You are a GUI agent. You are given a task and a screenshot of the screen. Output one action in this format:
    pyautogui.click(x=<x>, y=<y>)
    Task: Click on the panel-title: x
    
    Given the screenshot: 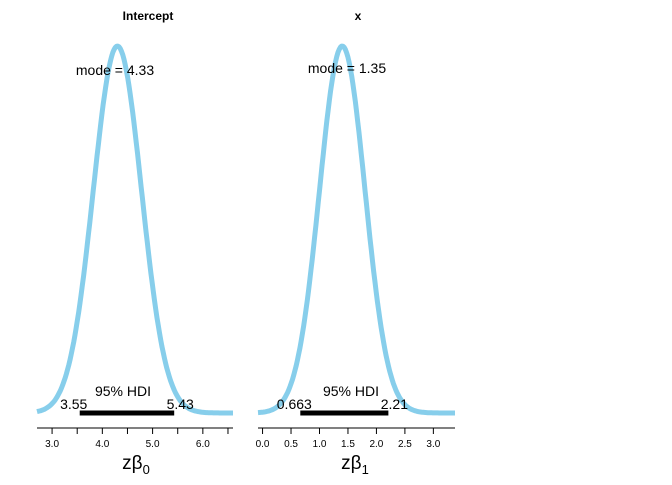 What is the action you would take?
    pyautogui.click(x=358, y=16)
    